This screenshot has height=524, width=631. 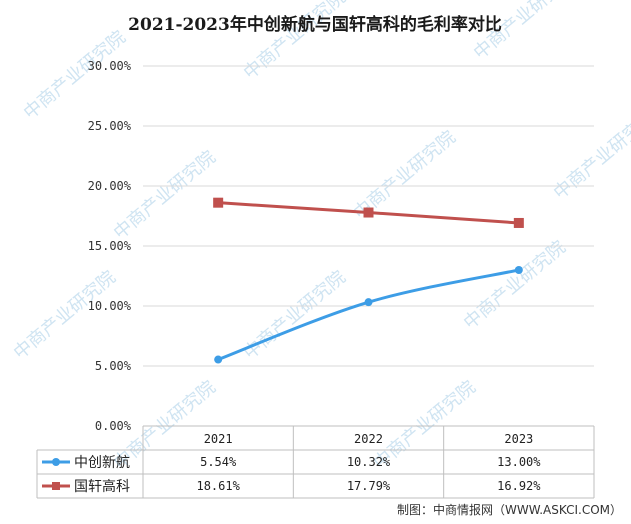 What do you see at coordinates (113, 426) in the screenshot?
I see `y-tick-label: 0.00%` at bounding box center [113, 426].